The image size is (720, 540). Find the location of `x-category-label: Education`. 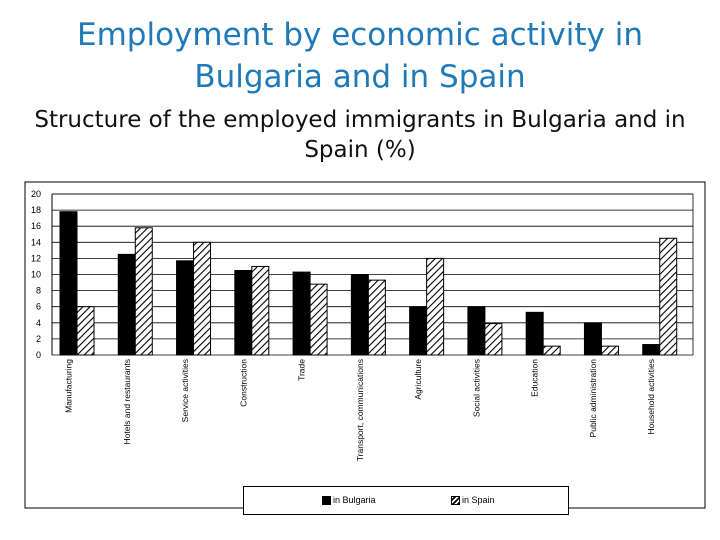

x-category-label: Education is located at coordinates (535, 378).